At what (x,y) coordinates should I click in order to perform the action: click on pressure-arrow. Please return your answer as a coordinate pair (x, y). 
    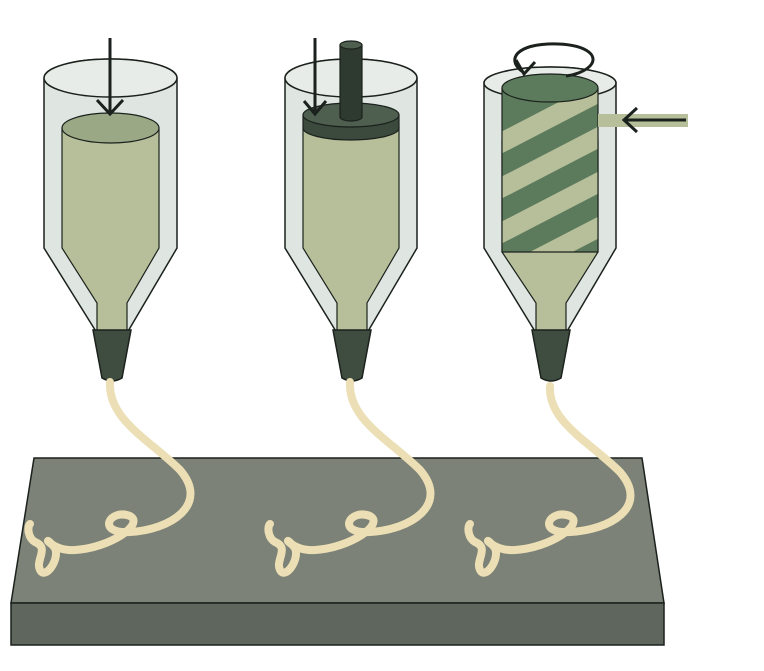
    Looking at the image, I should click on (315, 77).